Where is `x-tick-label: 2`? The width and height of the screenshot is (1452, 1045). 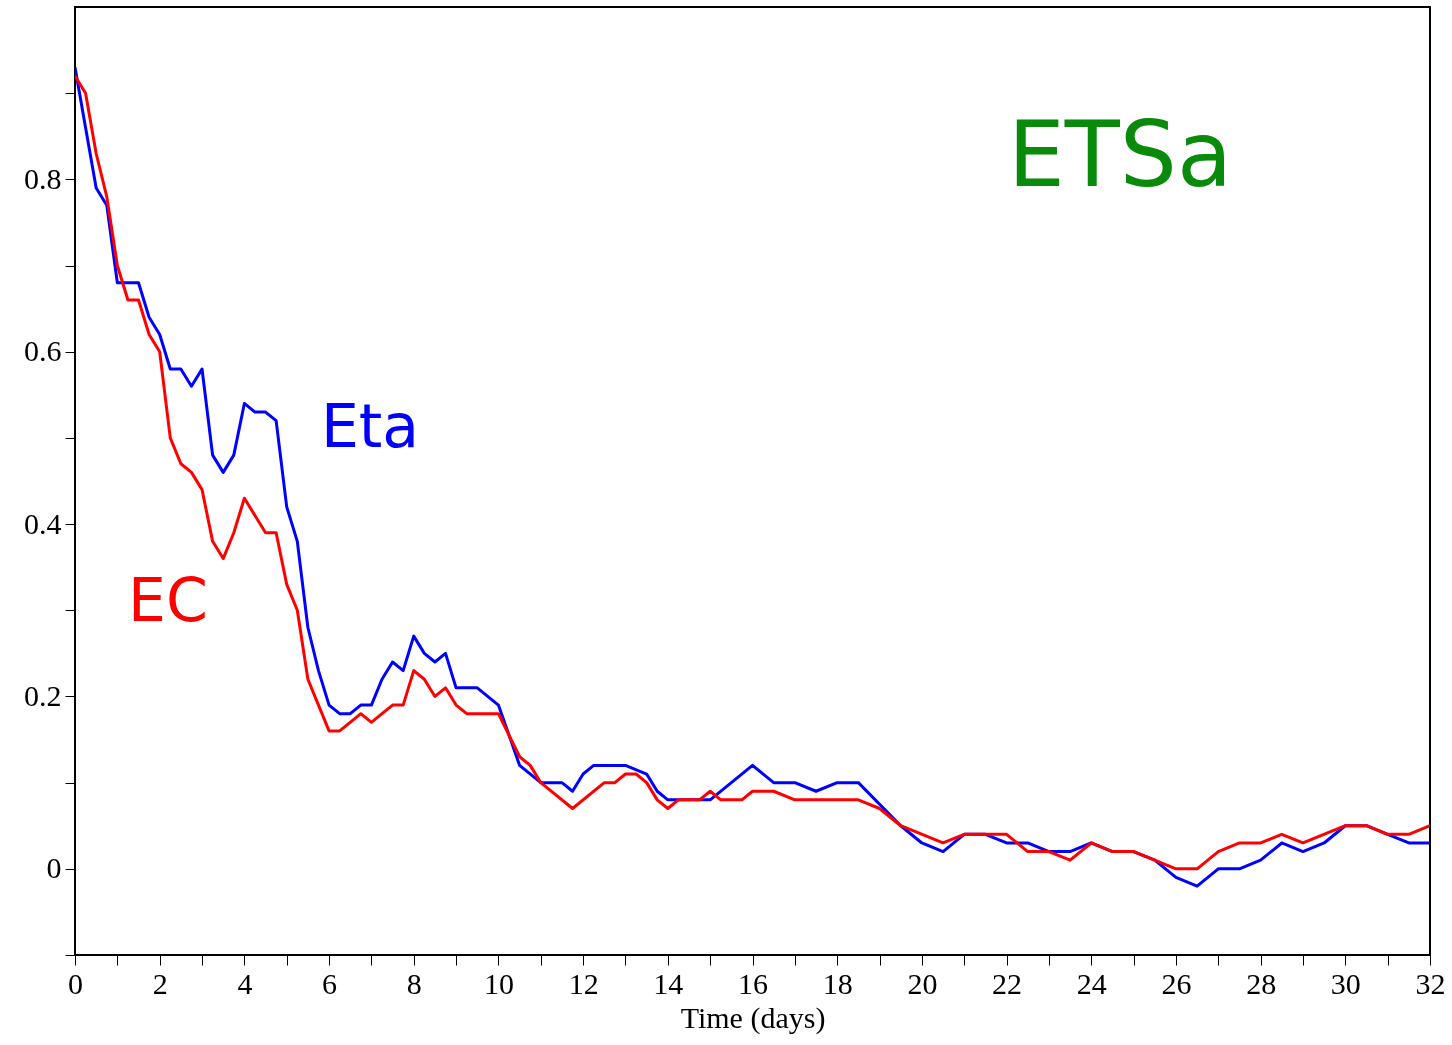 x-tick-label: 2 is located at coordinates (160, 983).